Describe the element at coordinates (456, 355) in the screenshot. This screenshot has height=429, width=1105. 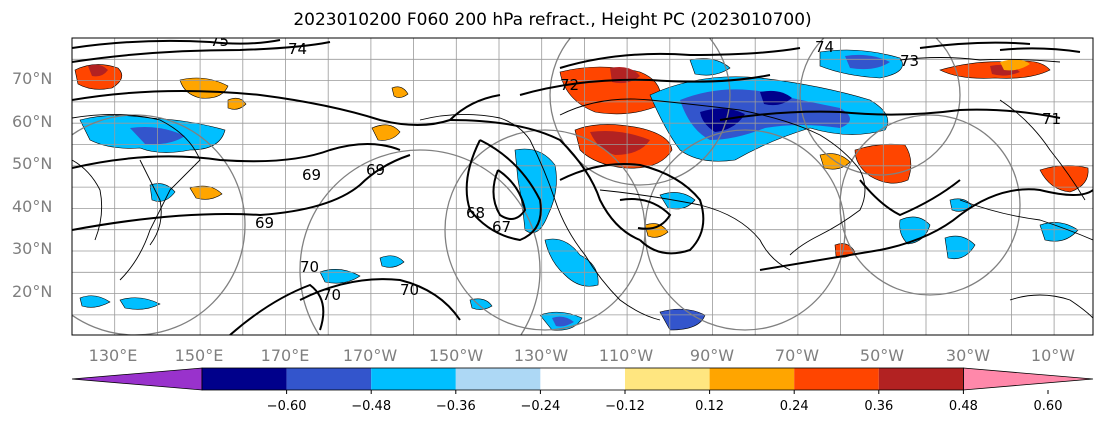
I see `lon-label: 150°W` at that location.